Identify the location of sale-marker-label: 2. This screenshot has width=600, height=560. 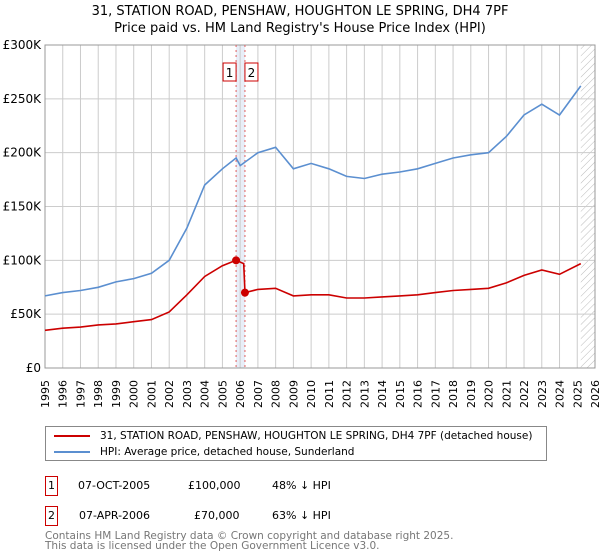
(252, 73).